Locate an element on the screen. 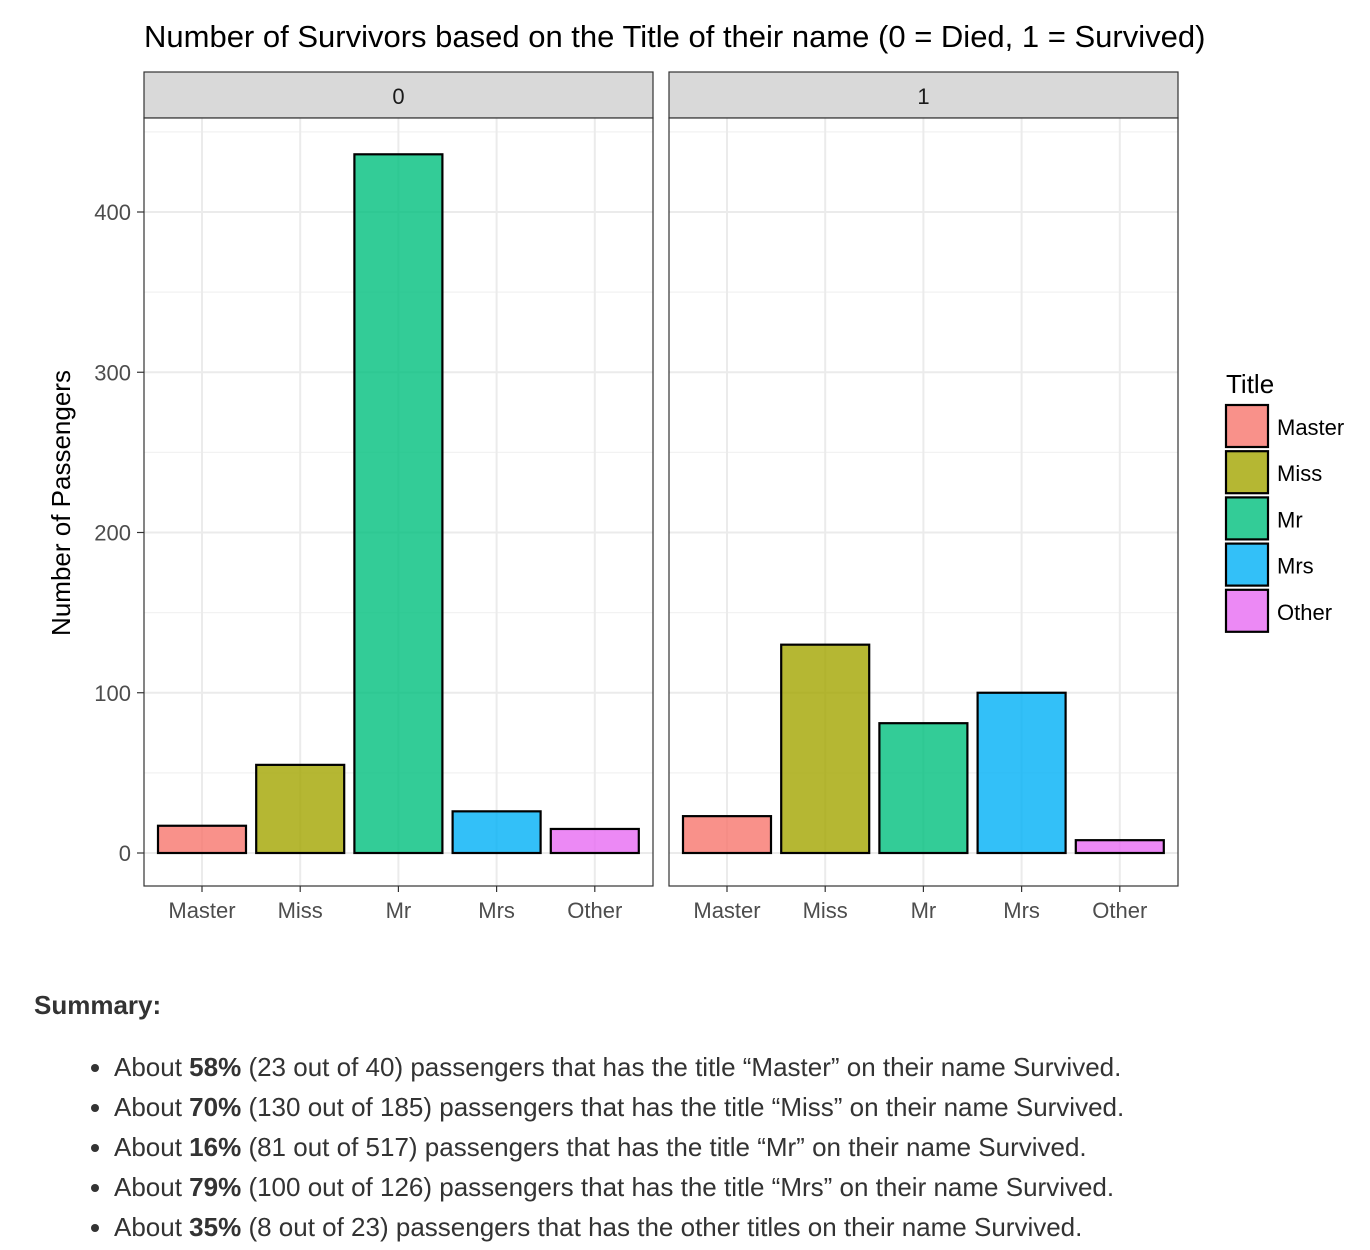 This screenshot has width=1370, height=1250. y-tick-label: 400 is located at coordinates (112, 212).